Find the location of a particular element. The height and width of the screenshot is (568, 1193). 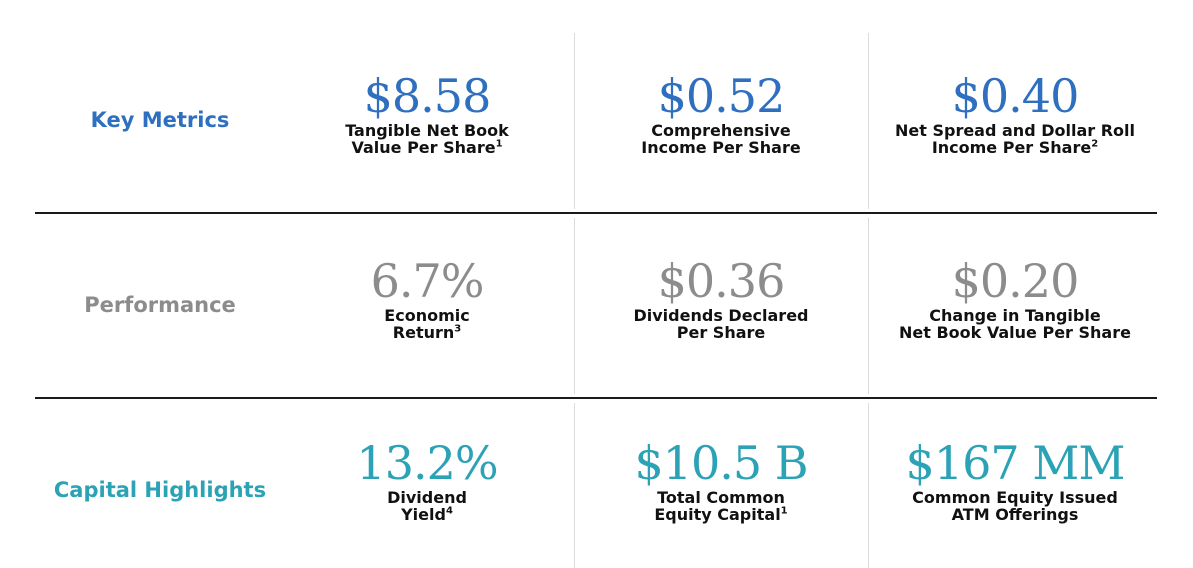

metric-value: $10.5 B is located at coordinates (721, 463).